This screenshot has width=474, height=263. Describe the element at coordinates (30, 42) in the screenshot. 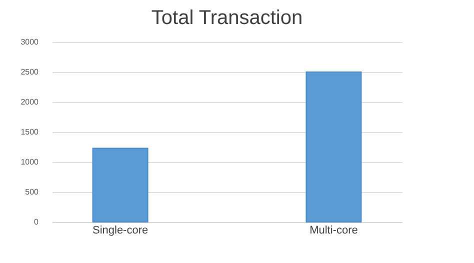

I see `y-tick-label: 3000` at that location.